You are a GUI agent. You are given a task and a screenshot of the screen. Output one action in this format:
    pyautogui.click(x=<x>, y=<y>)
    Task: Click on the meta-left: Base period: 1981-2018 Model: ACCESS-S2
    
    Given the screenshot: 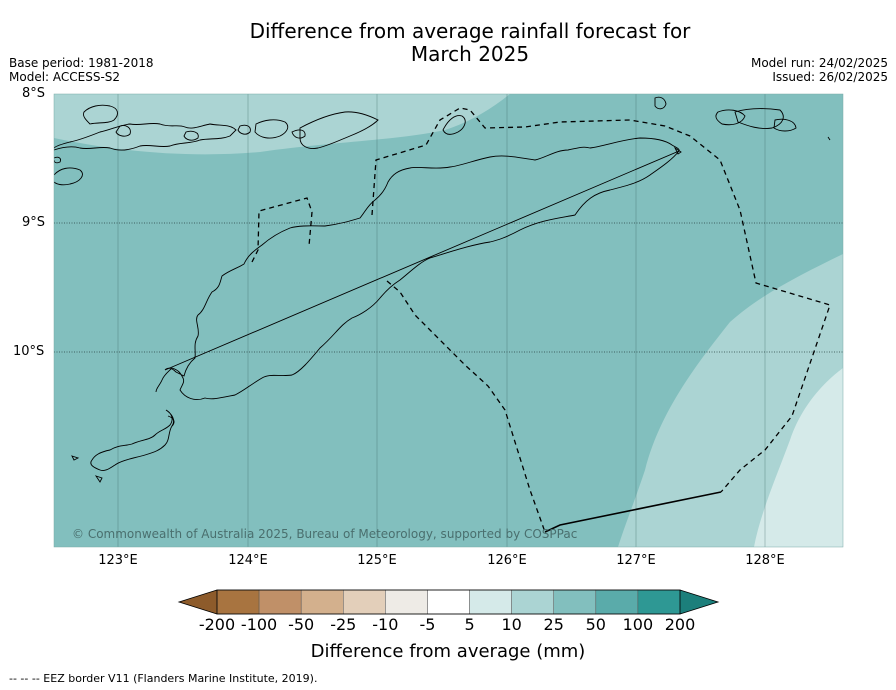 What is the action you would take?
    pyautogui.click(x=81, y=70)
    